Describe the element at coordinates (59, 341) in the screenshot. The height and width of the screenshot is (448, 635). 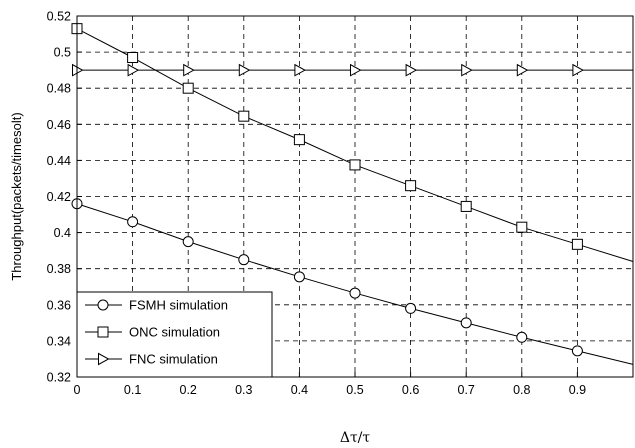
I see `y-tick-label: 0.34` at that location.